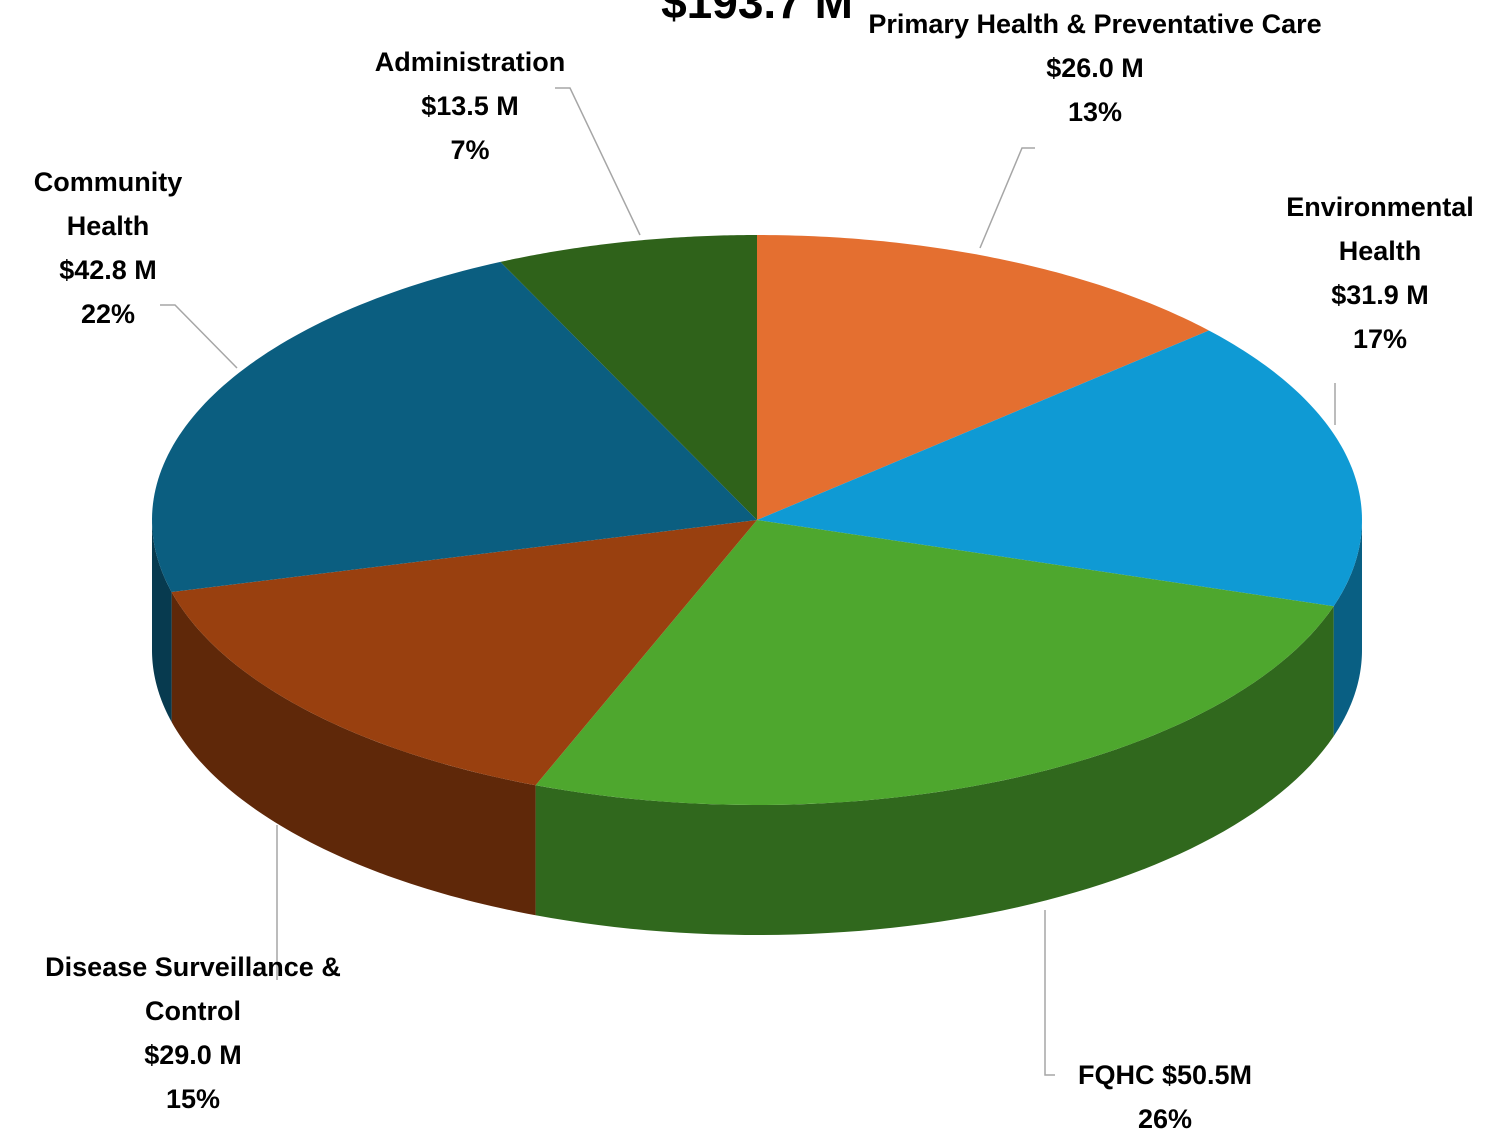 The width and height of the screenshot is (1496, 1134). Describe the element at coordinates (1116, 1075) in the screenshot. I see `category-label: FQHC` at that location.